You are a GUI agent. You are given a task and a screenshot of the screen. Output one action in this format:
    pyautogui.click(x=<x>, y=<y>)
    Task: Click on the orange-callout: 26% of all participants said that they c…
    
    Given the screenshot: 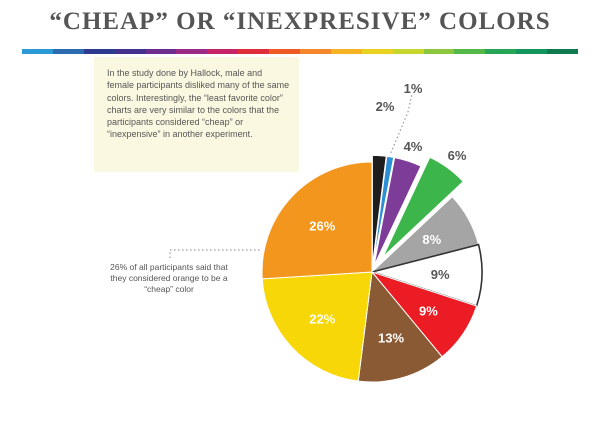 What is the action you would take?
    pyautogui.click(x=169, y=278)
    